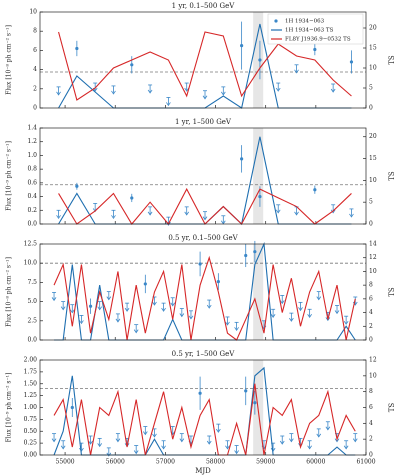 This screenshot has width=400, height=475. What do you see at coordinates (32, 141) in the screenshot?
I see `y-tick-label: 1.2` at bounding box center [32, 141].